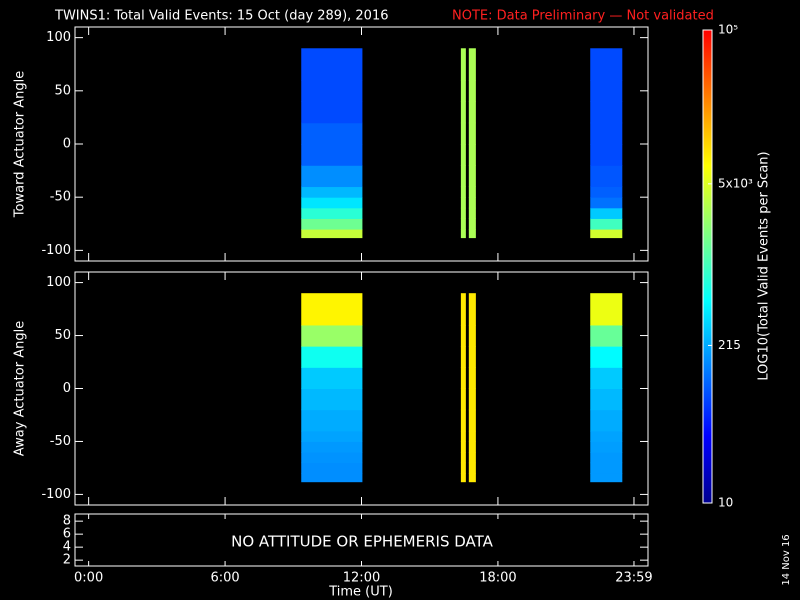 Image resolution: width=800 pixels, height=600 pixels. I want to click on colorbar-frame, so click(707, 266).